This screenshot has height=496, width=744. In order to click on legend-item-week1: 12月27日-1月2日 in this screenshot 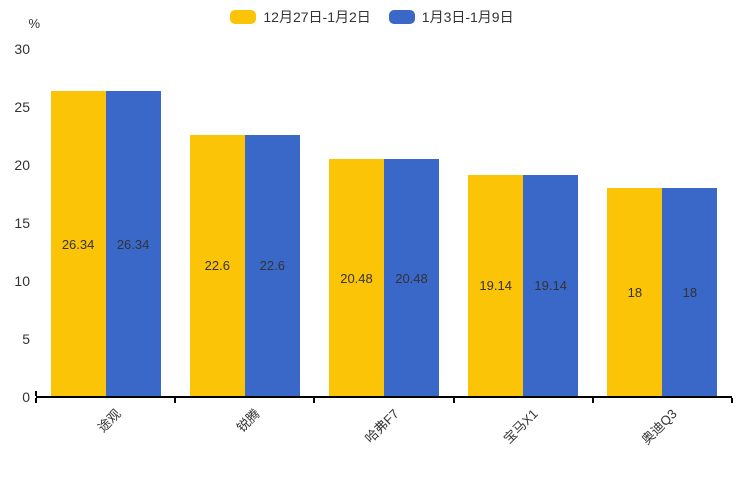, I will do `click(300, 17)`.